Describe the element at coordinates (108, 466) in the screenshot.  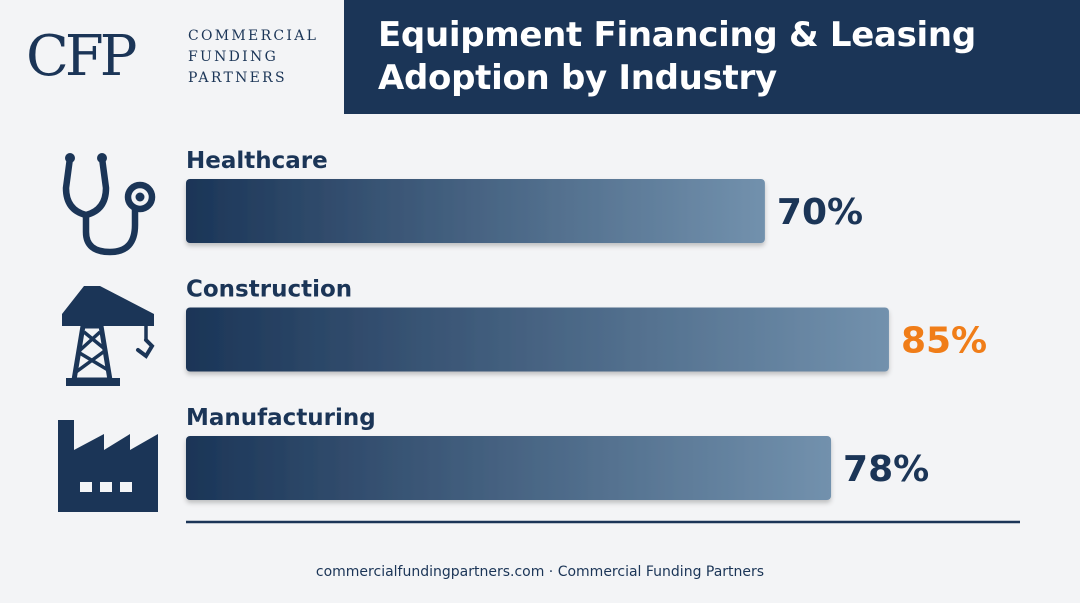
I see `factory-icon` at that location.